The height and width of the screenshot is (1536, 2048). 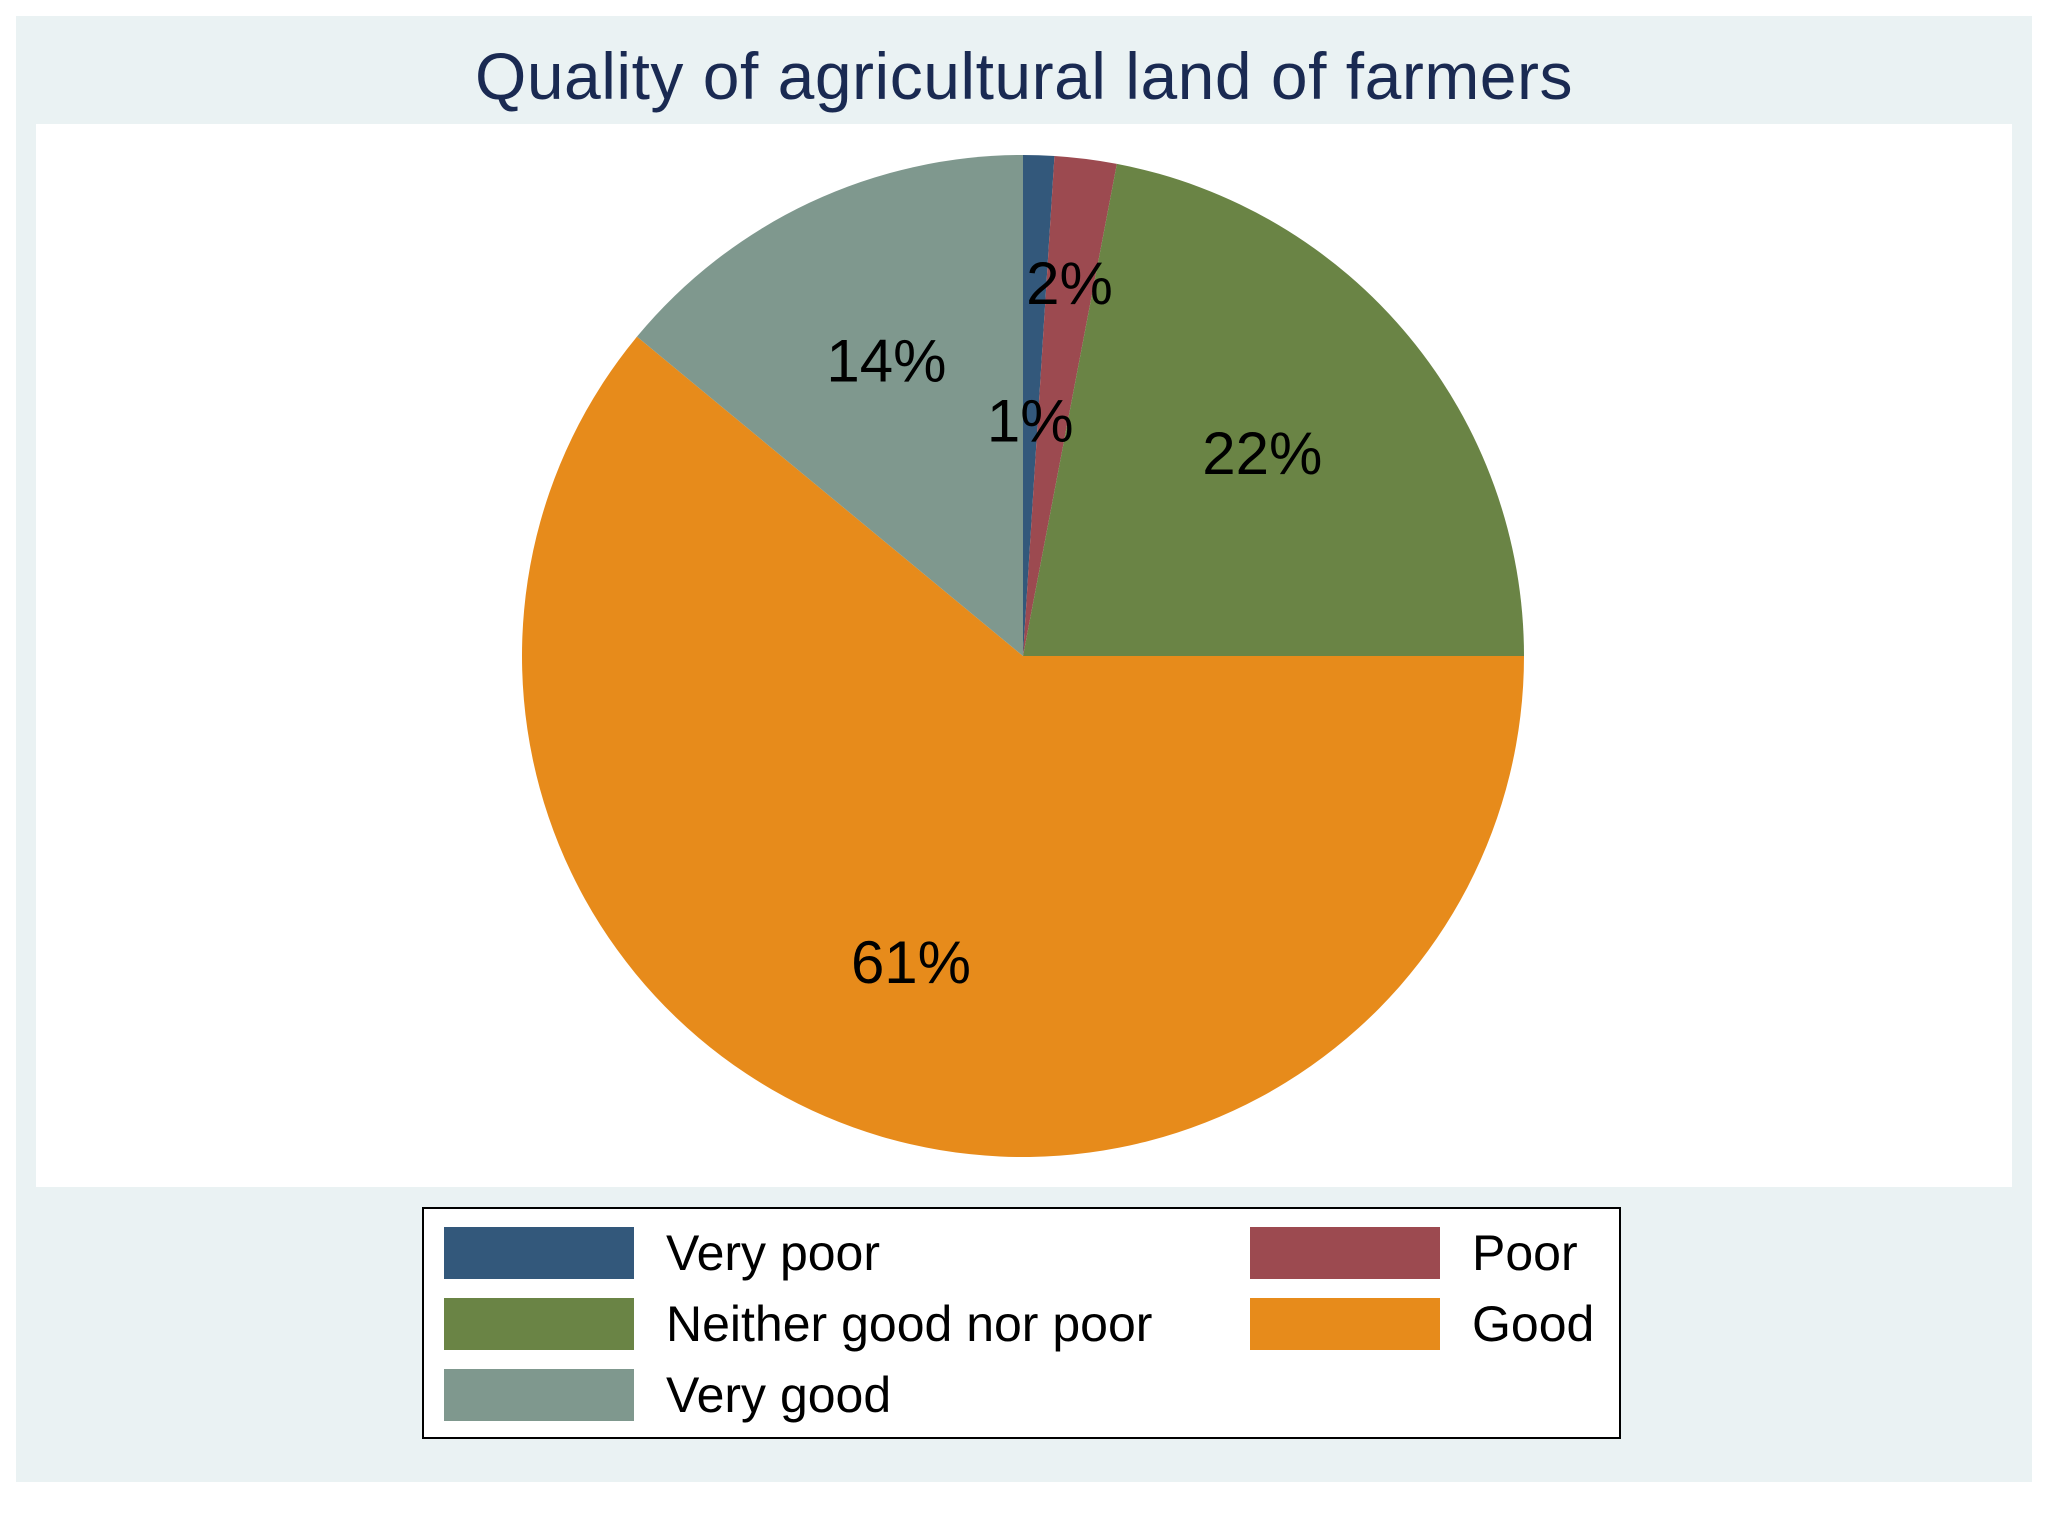 What do you see at coordinates (886, 361) in the screenshot?
I see `slice-label-very-good: 14%` at bounding box center [886, 361].